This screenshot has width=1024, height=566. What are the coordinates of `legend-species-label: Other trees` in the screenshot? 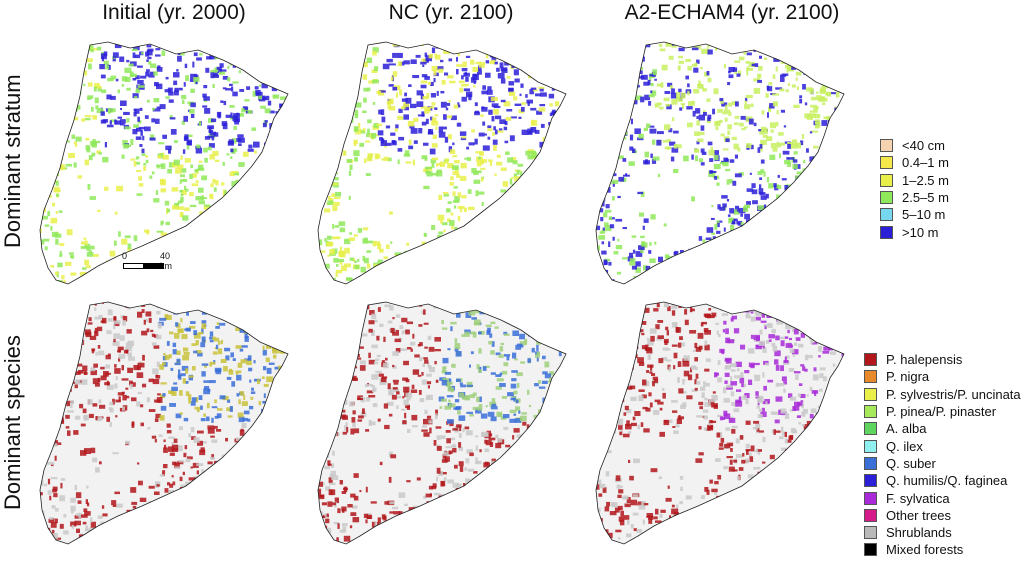 It's located at (919, 515).